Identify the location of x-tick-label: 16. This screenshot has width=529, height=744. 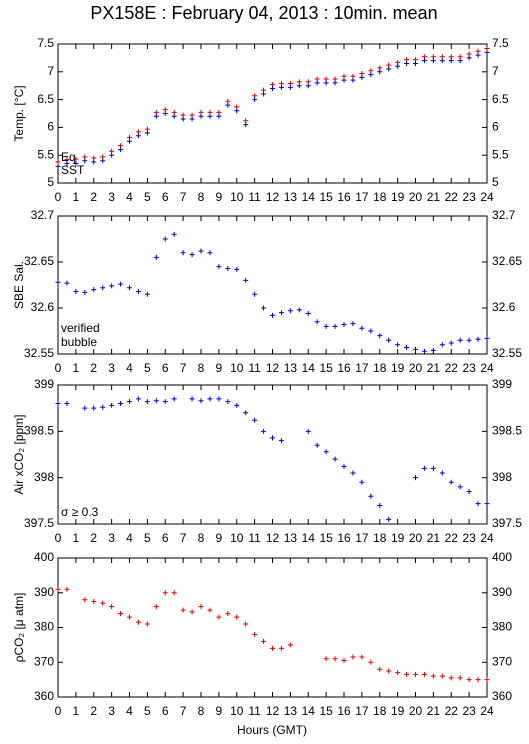
(344, 197).